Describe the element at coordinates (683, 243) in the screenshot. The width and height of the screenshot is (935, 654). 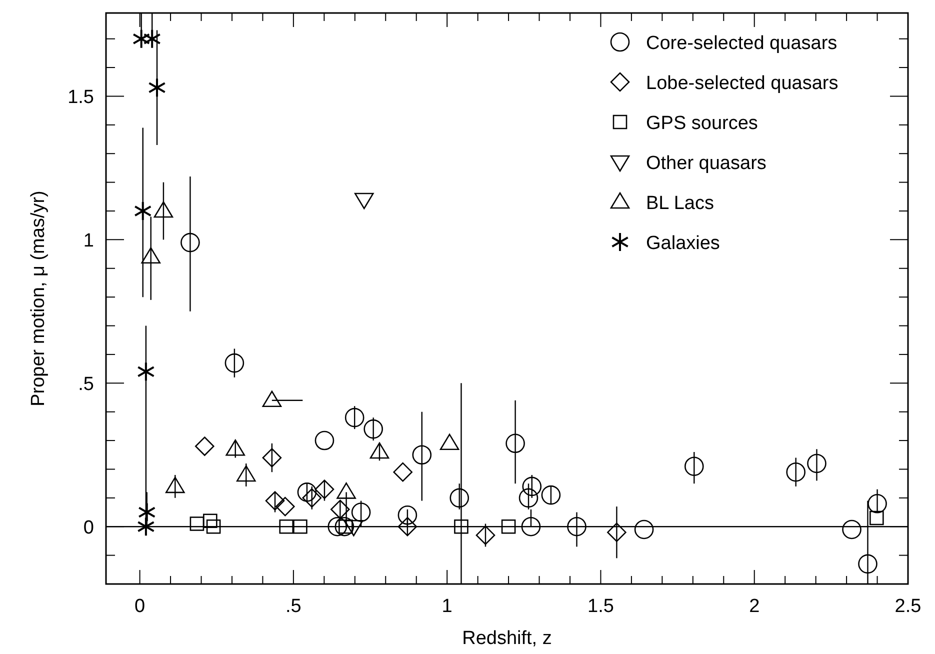
I see `legend-label: Galaxies` at that location.